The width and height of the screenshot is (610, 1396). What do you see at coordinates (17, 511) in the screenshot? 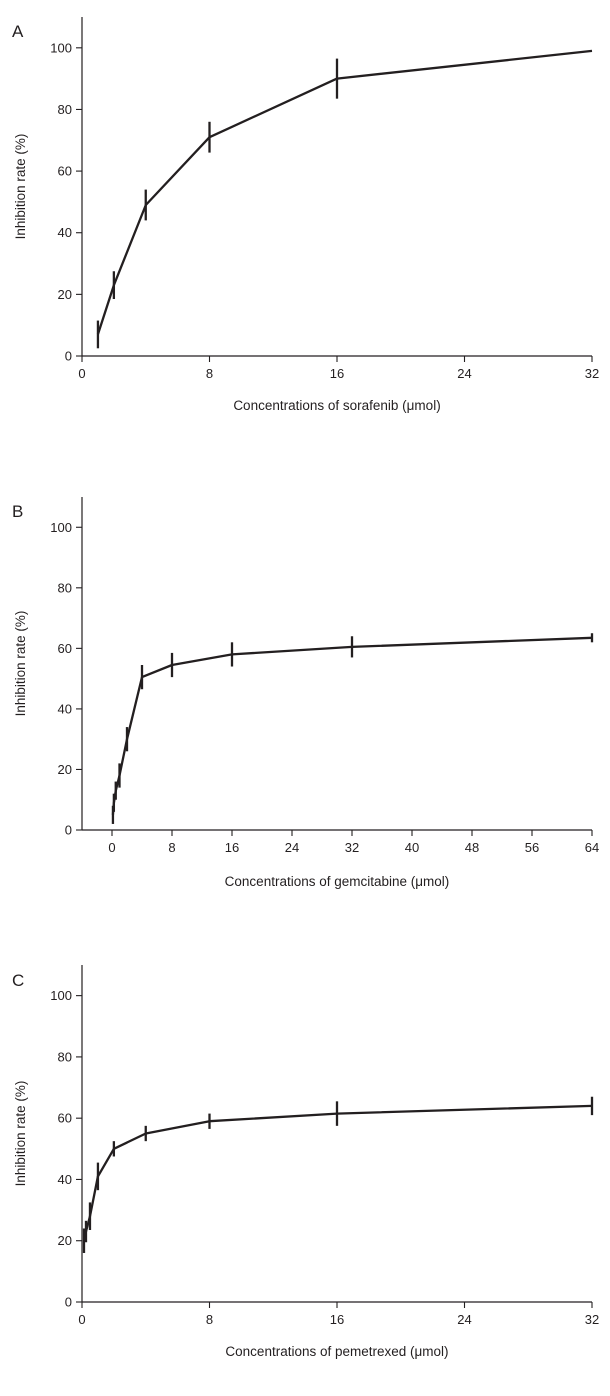
I see `panel-letter: B` at bounding box center [17, 511].